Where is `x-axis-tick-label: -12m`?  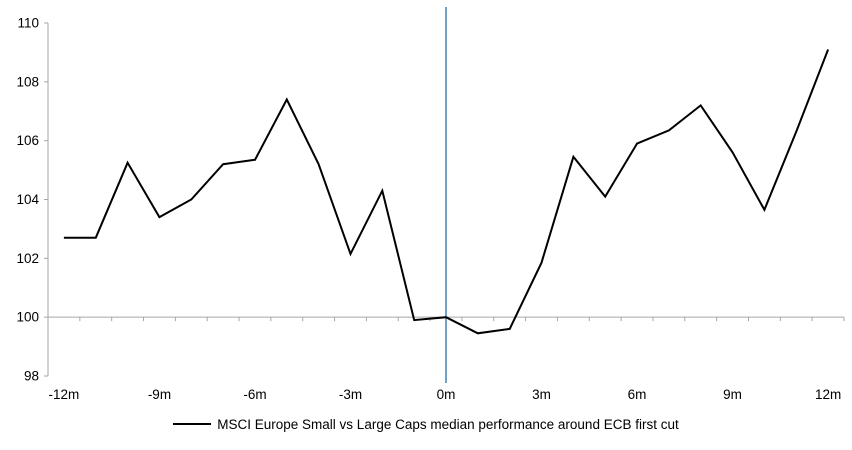
x-axis-tick-label: -12m is located at coordinates (64, 394).